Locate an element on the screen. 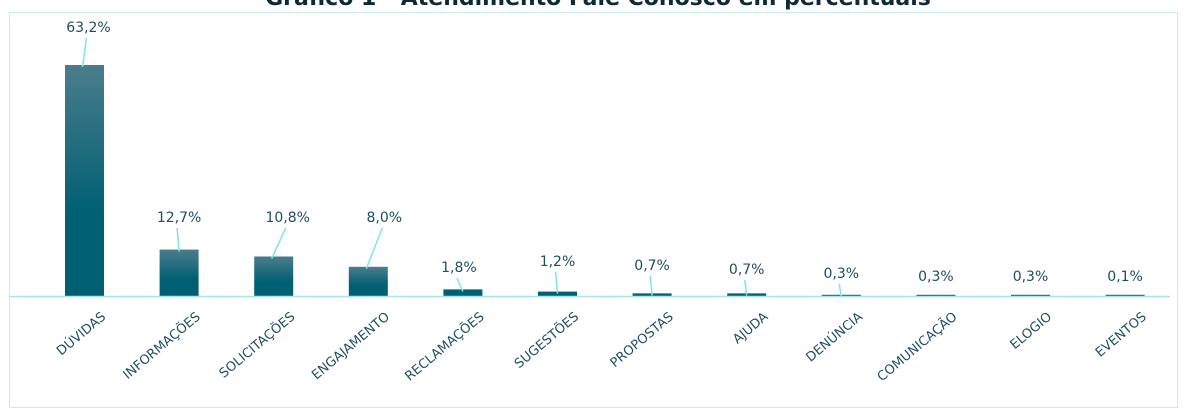  bar-engajamento is located at coordinates (368, 281).